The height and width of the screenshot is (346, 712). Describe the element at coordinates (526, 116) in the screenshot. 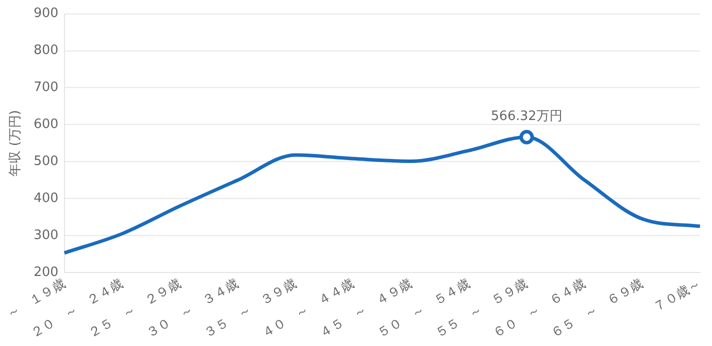

I see `annotation: 566.32万円` at that location.